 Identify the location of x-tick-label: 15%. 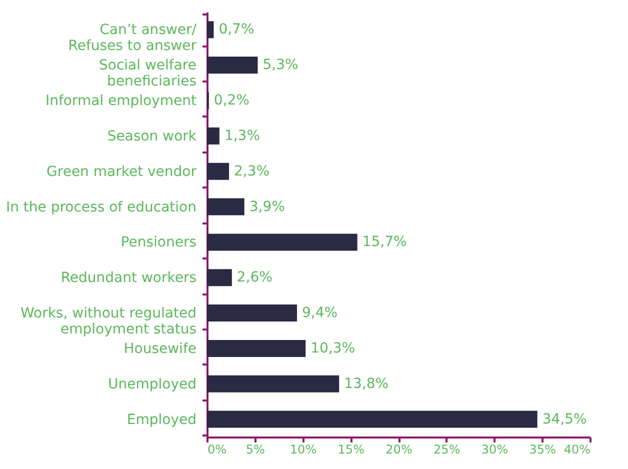
(351, 449).